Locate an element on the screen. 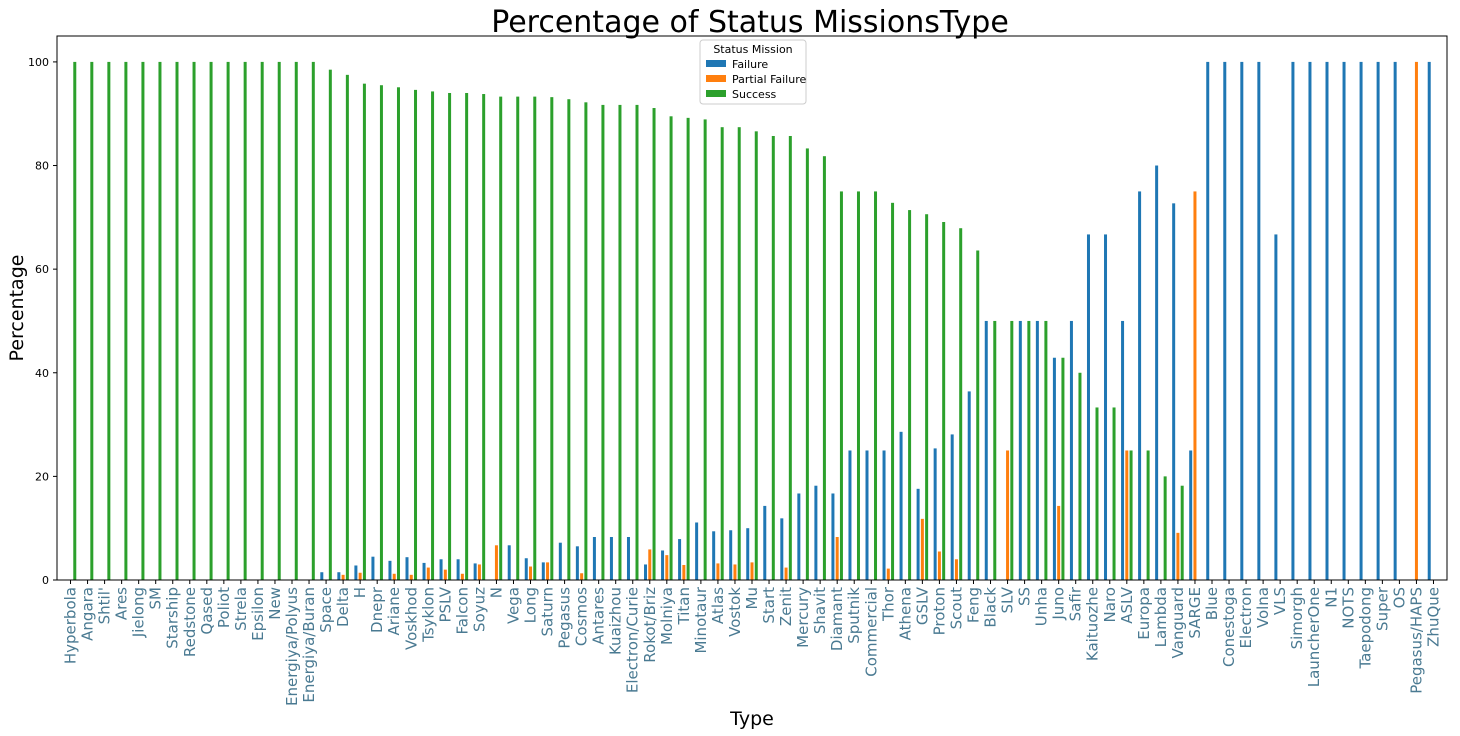 This screenshot has width=1460, height=736. x-tick-label: Energiya/Buran is located at coordinates (309, 645).